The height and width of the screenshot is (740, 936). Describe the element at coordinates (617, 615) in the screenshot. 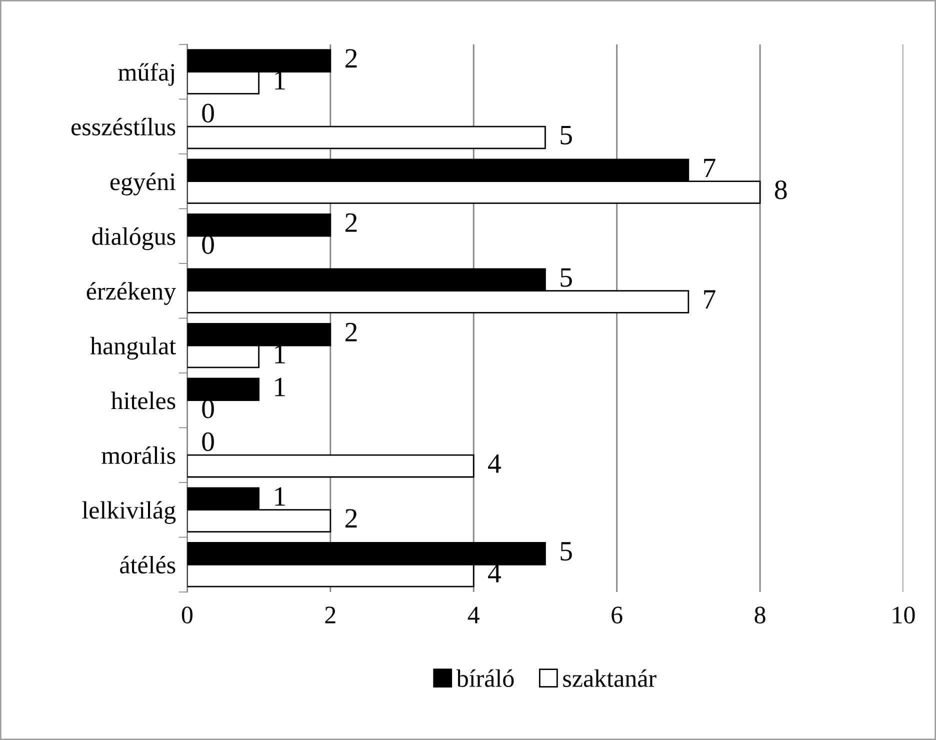

I see `x-tick-label: 6` at that location.